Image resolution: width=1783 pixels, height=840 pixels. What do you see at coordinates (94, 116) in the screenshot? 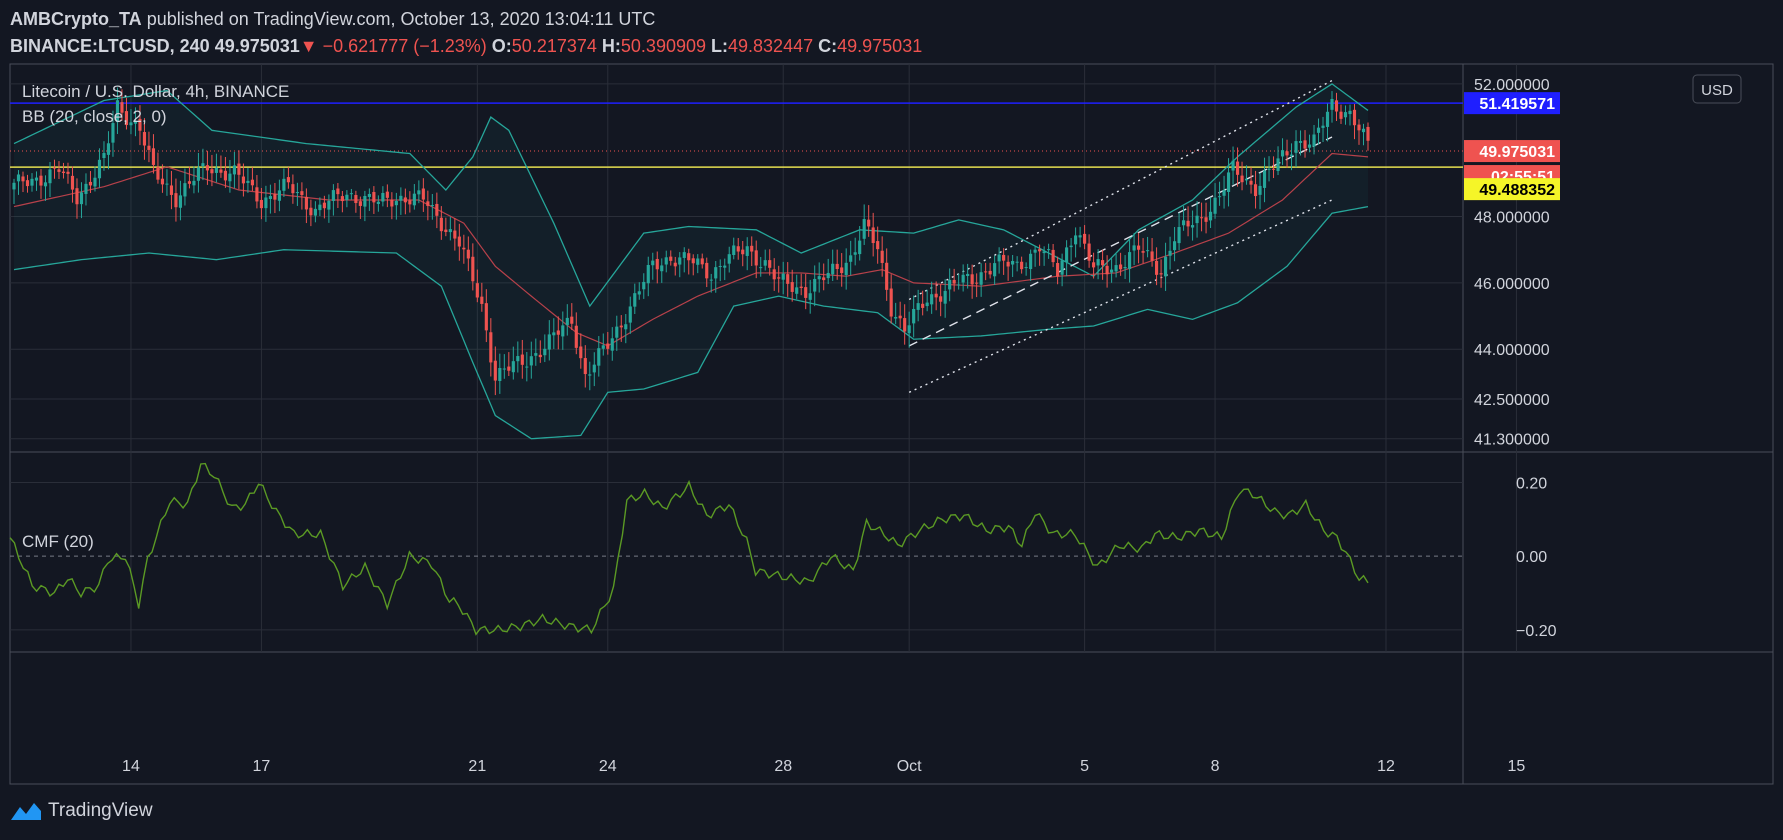
I see `bb-indicator-label: BB (20, close, 2, 0)` at bounding box center [94, 116].